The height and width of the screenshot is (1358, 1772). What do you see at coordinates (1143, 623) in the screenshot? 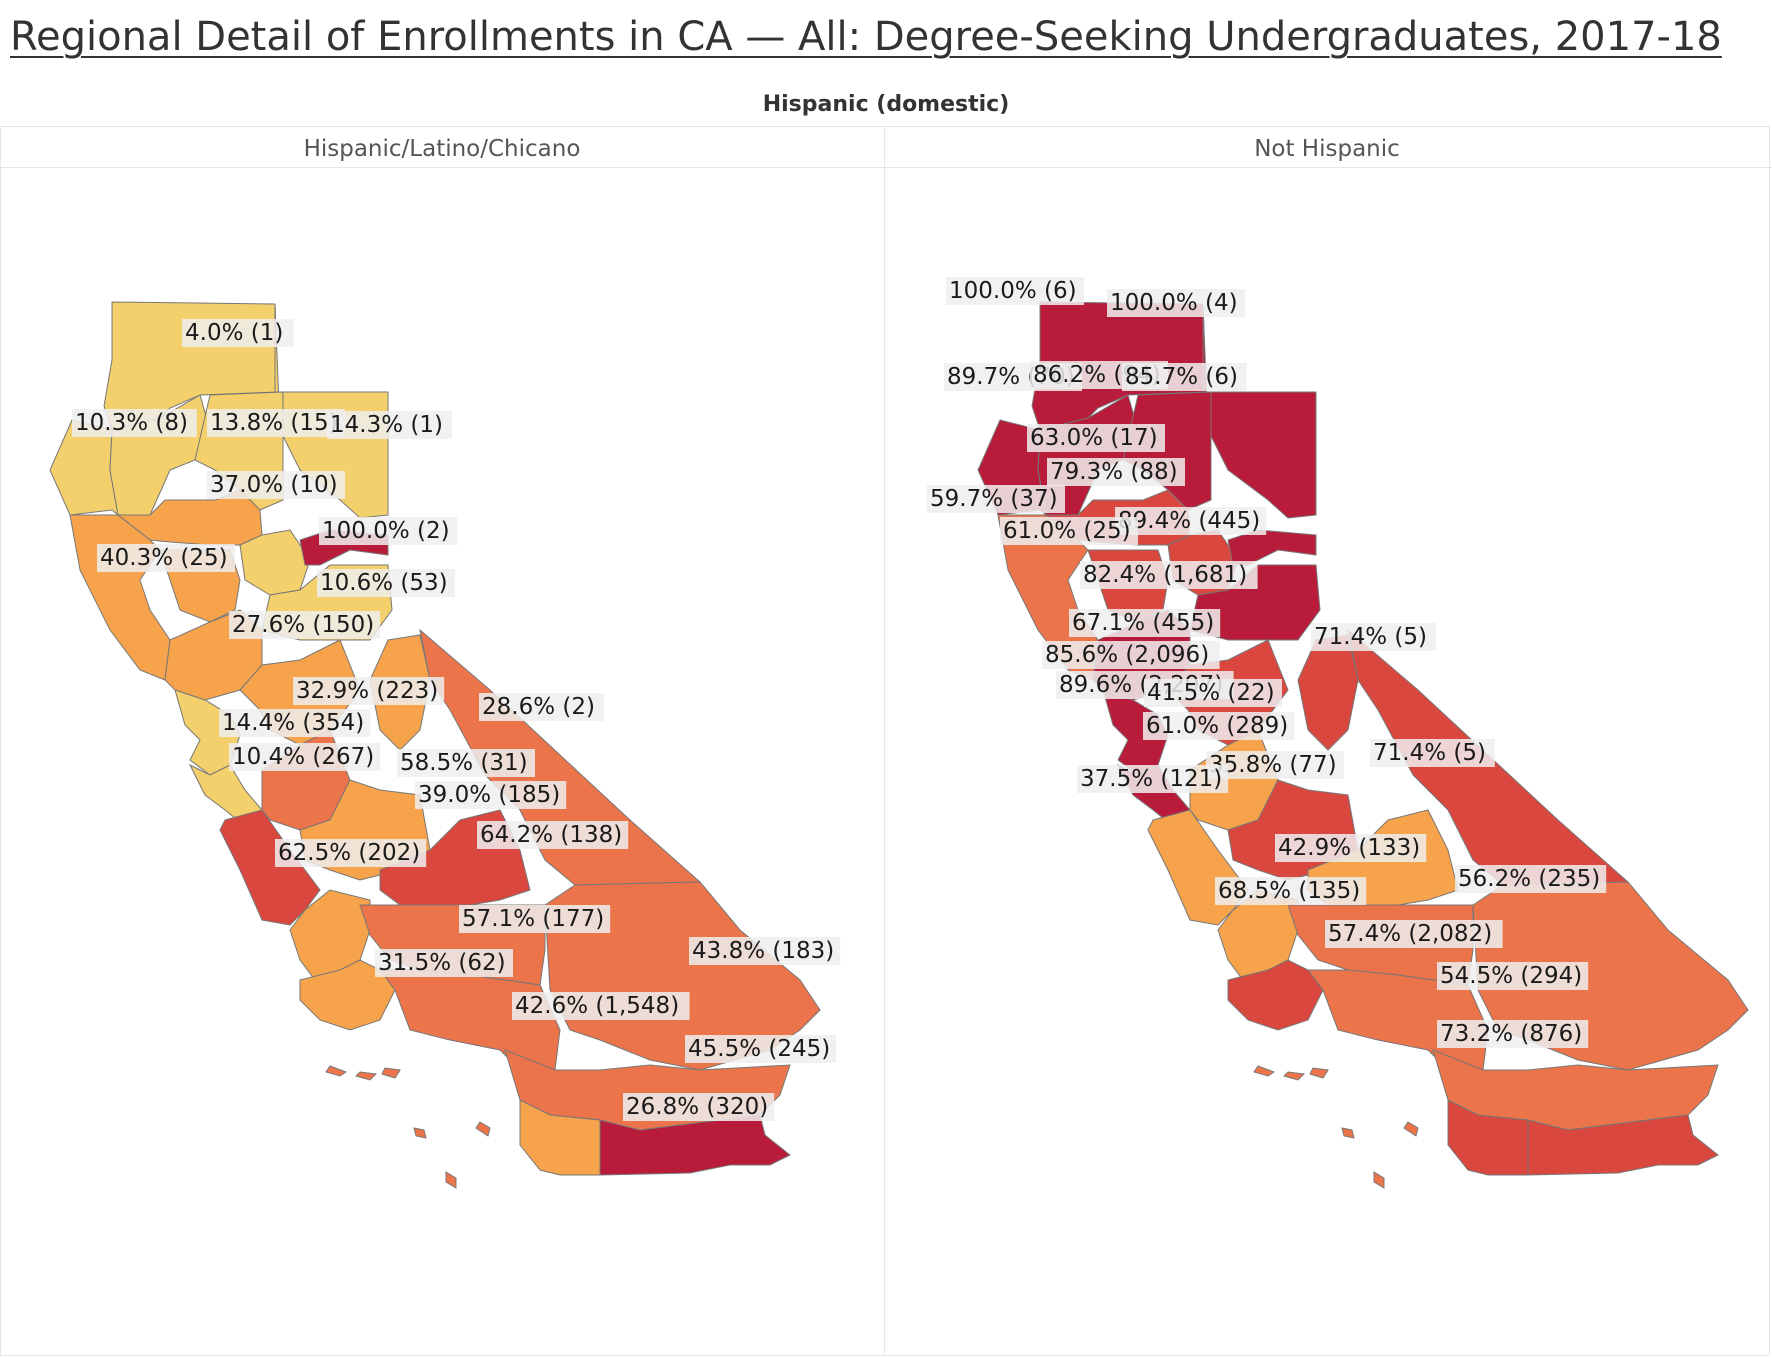
I see `region-label: 67.1% (455)` at bounding box center [1143, 623].